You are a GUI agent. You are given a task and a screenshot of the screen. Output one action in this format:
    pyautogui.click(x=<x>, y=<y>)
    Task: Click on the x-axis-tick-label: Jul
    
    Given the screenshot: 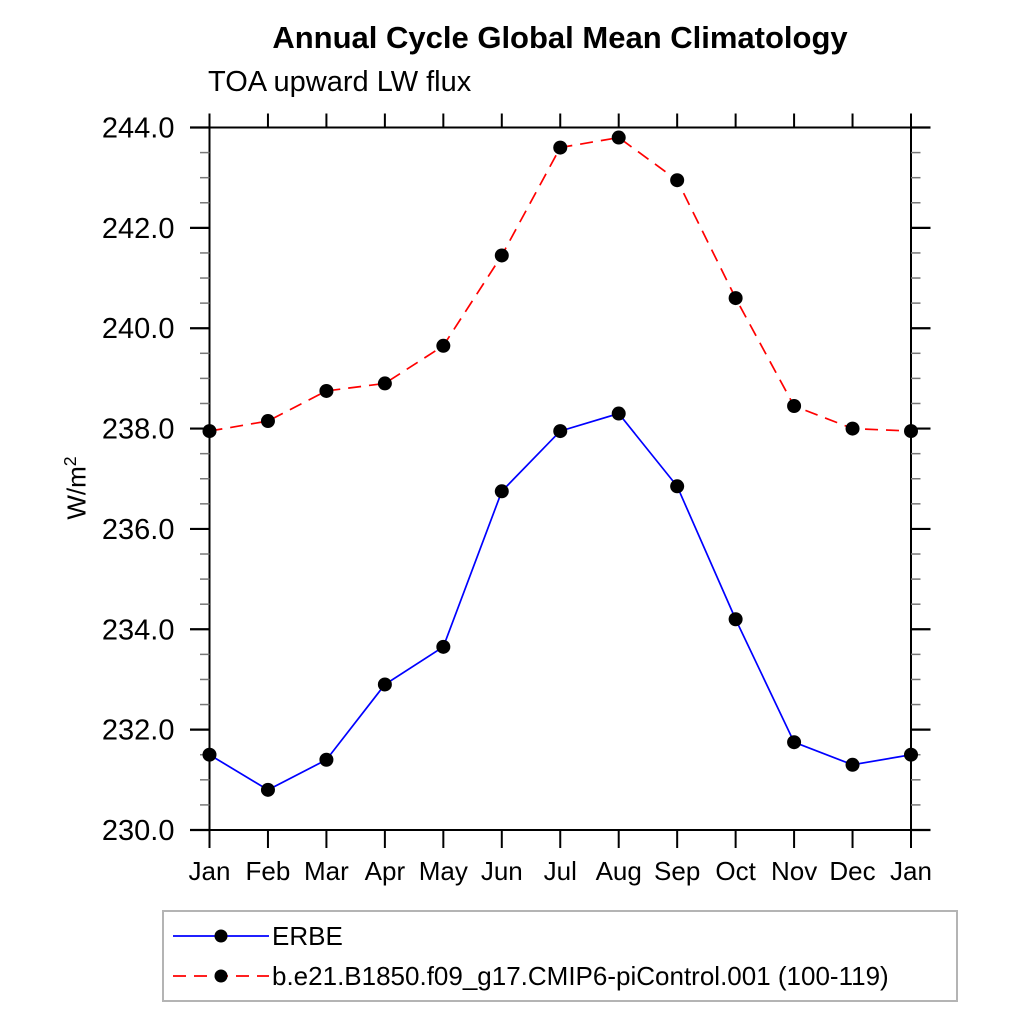 What is the action you would take?
    pyautogui.click(x=560, y=871)
    